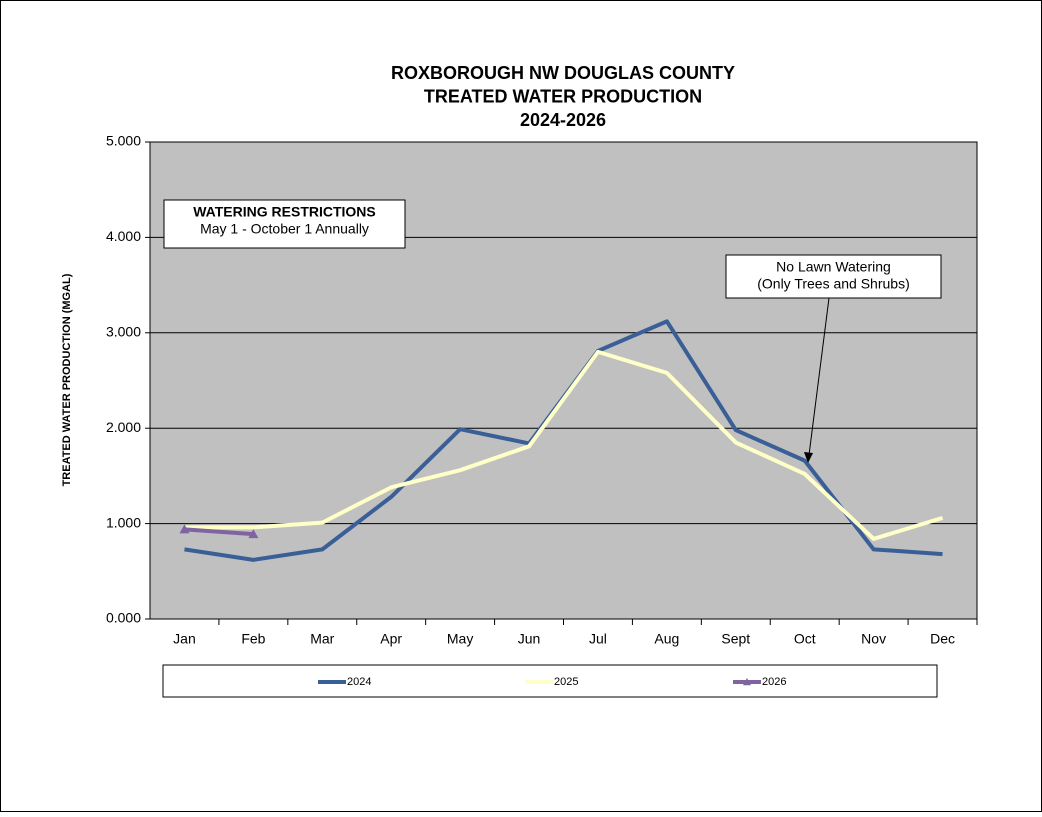 The height and width of the screenshot is (817, 1042). What do you see at coordinates (833, 267) in the screenshot?
I see `annotation-text: No Lawn Watering` at bounding box center [833, 267].